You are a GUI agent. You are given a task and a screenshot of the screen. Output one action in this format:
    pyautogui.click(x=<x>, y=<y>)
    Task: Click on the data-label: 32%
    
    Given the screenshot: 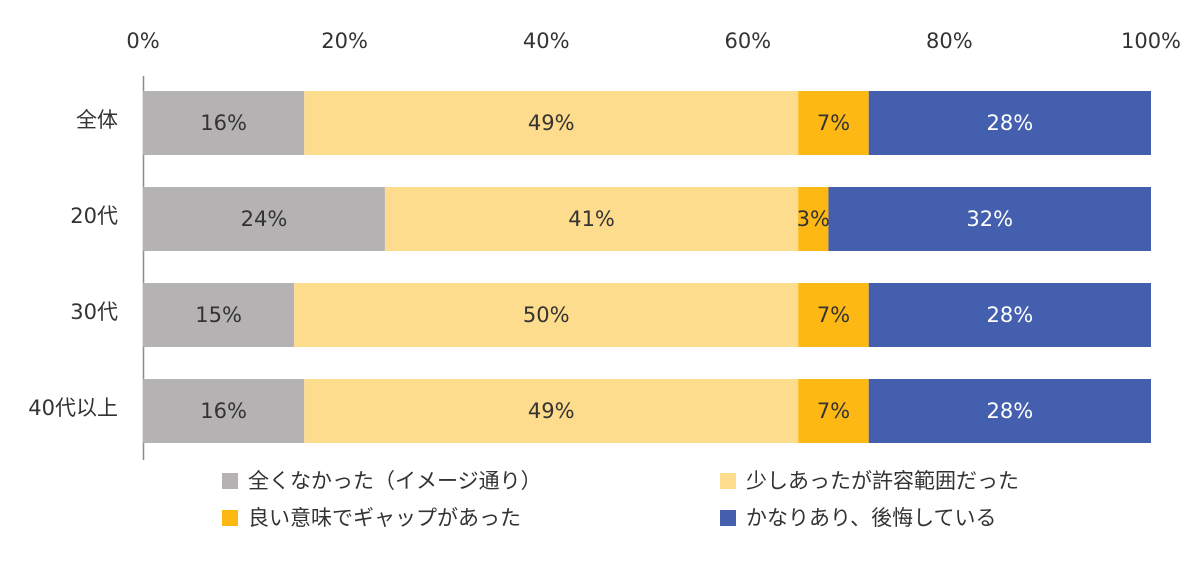 What is the action you would take?
    pyautogui.click(x=989, y=219)
    